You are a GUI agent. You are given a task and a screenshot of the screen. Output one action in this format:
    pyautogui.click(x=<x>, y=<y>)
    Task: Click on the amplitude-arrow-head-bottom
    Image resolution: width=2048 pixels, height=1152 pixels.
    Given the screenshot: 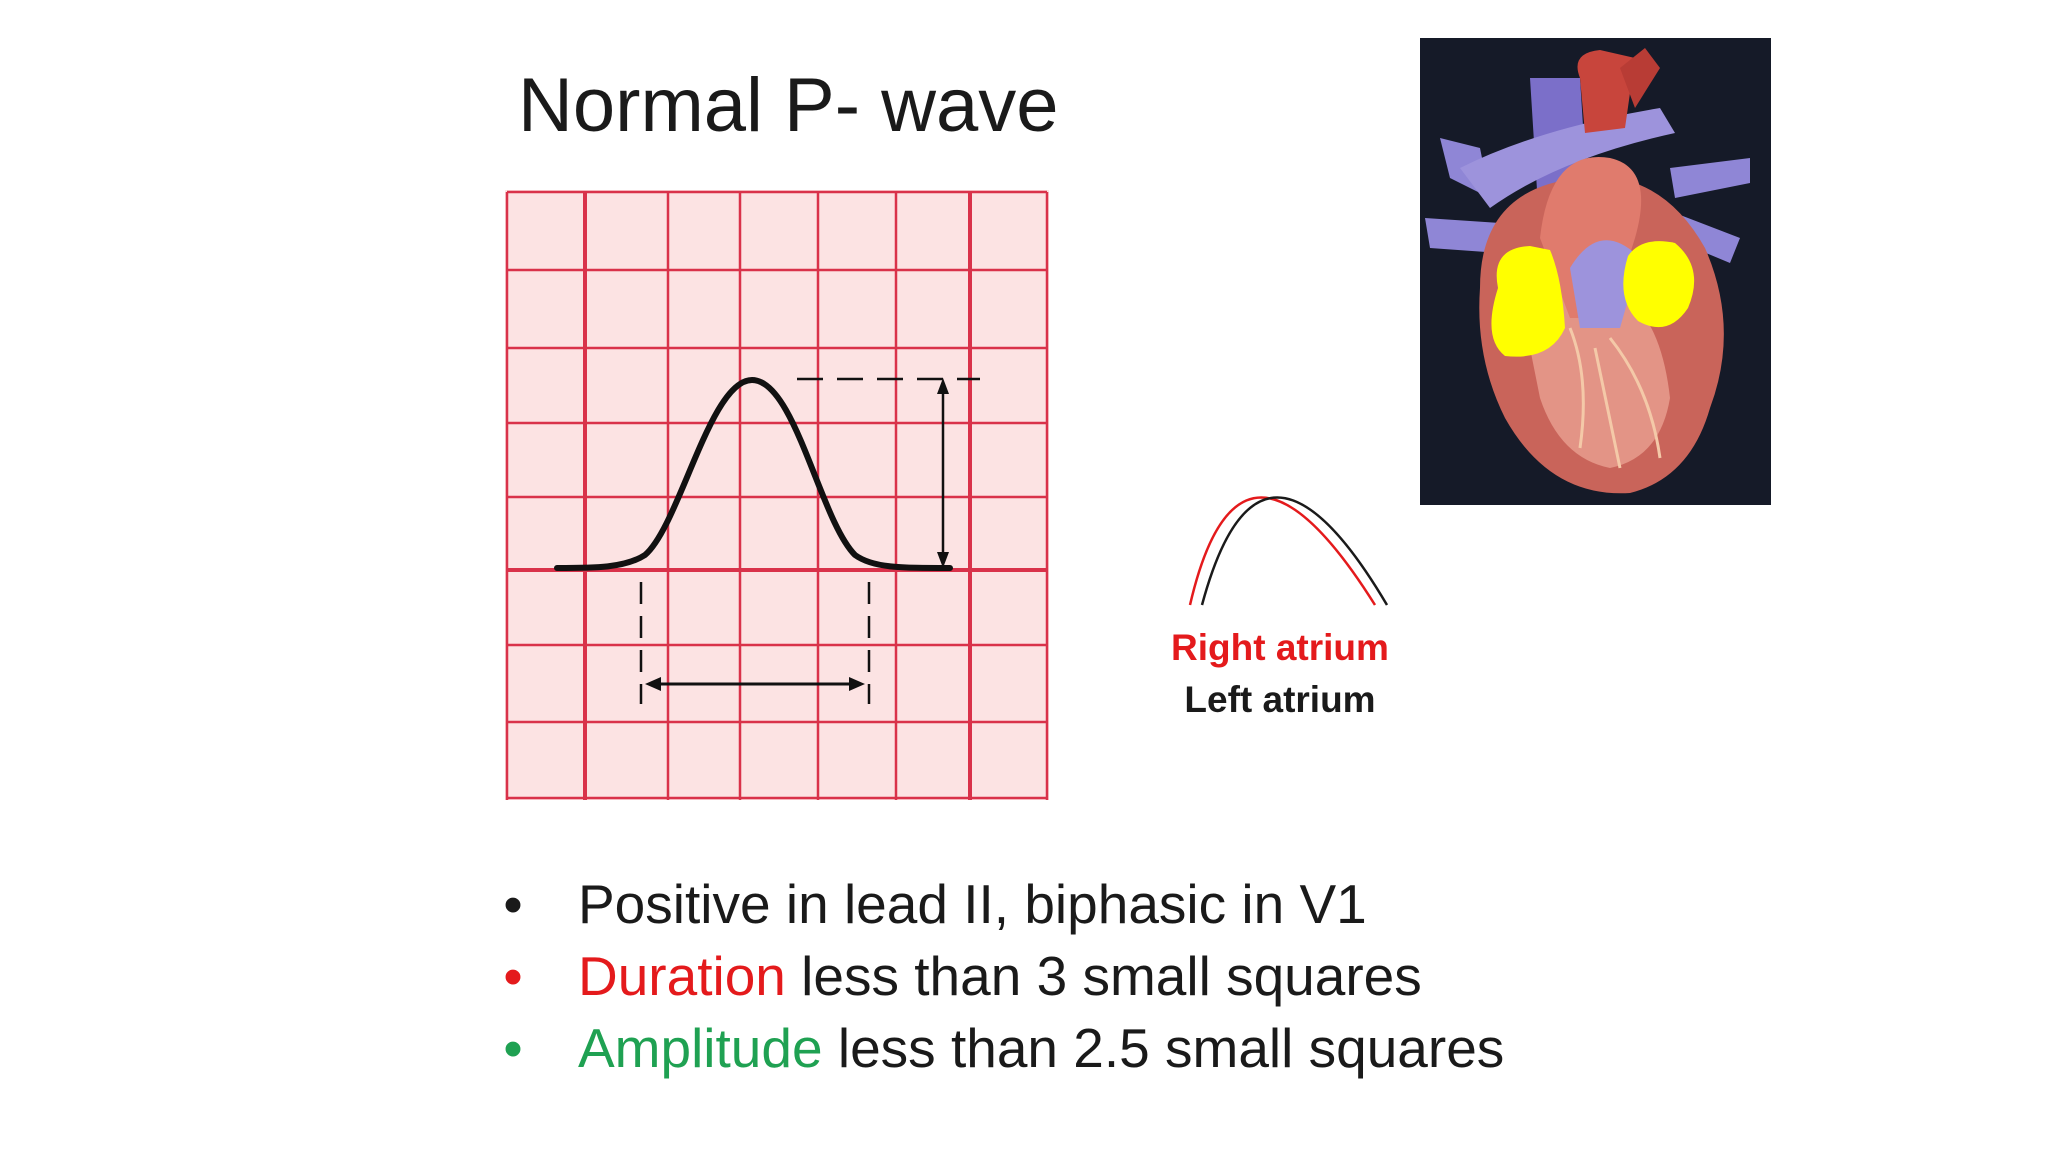 What is the action you would take?
    pyautogui.click(x=943, y=560)
    